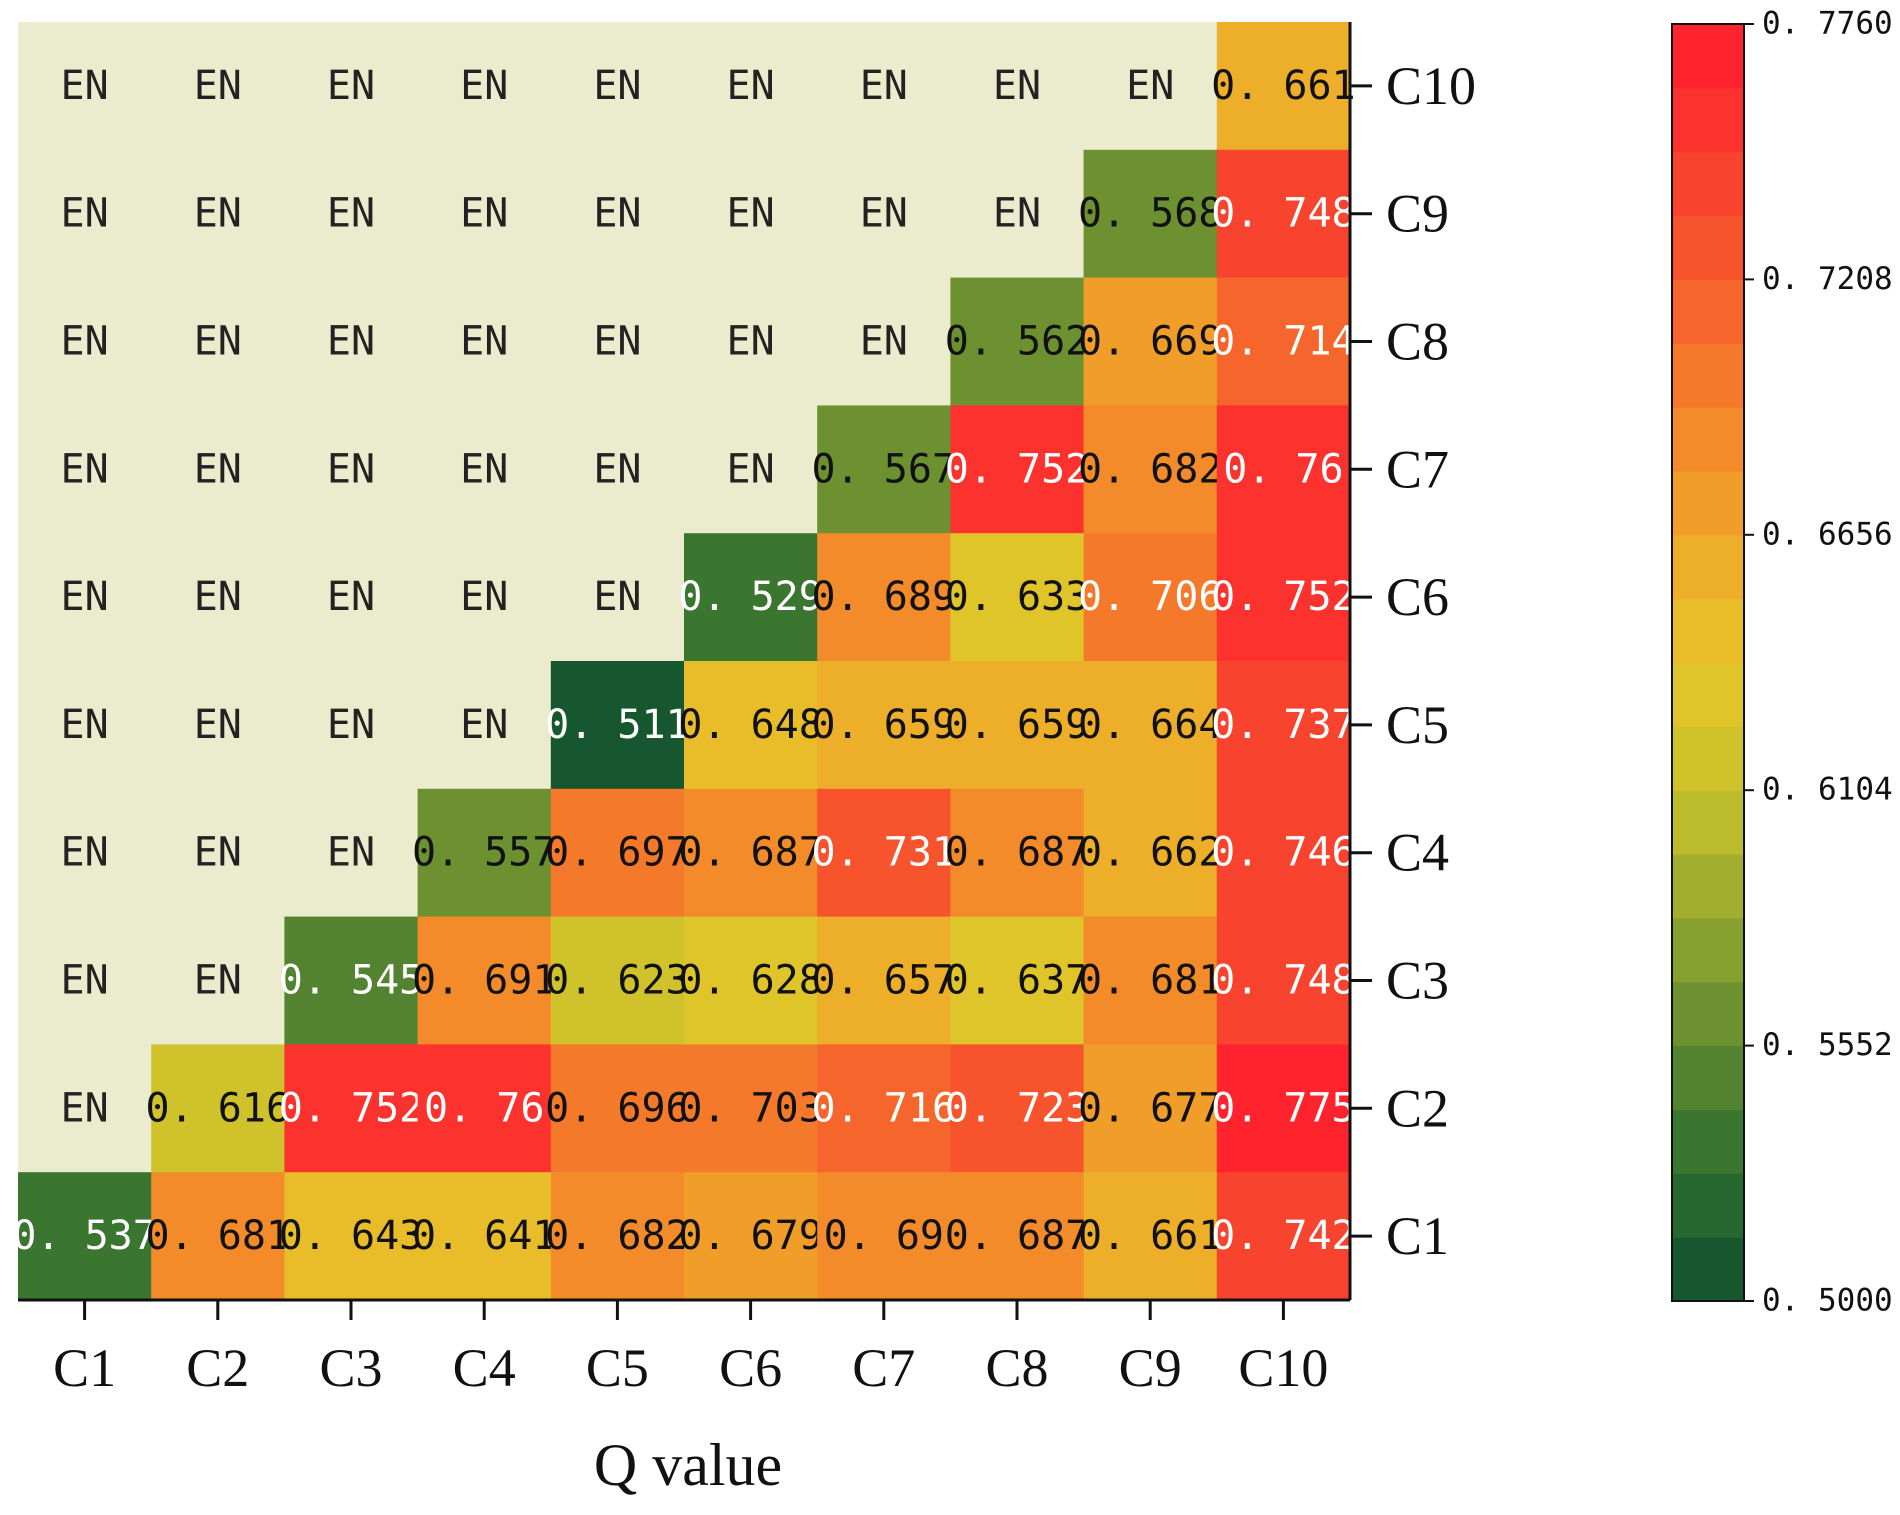 Image resolution: width=1900 pixels, height=1515 pixels. What do you see at coordinates (1413, 661) in the screenshot?
I see `y-axis: C10 C9 C8 C7 C6 C5 C4 C3 C2 C1` at bounding box center [1413, 661].